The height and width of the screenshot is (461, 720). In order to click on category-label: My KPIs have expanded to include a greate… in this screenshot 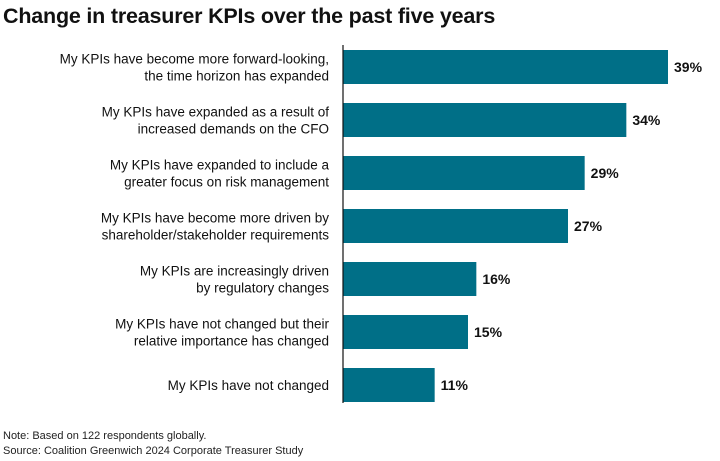, I will do `click(220, 174)`.